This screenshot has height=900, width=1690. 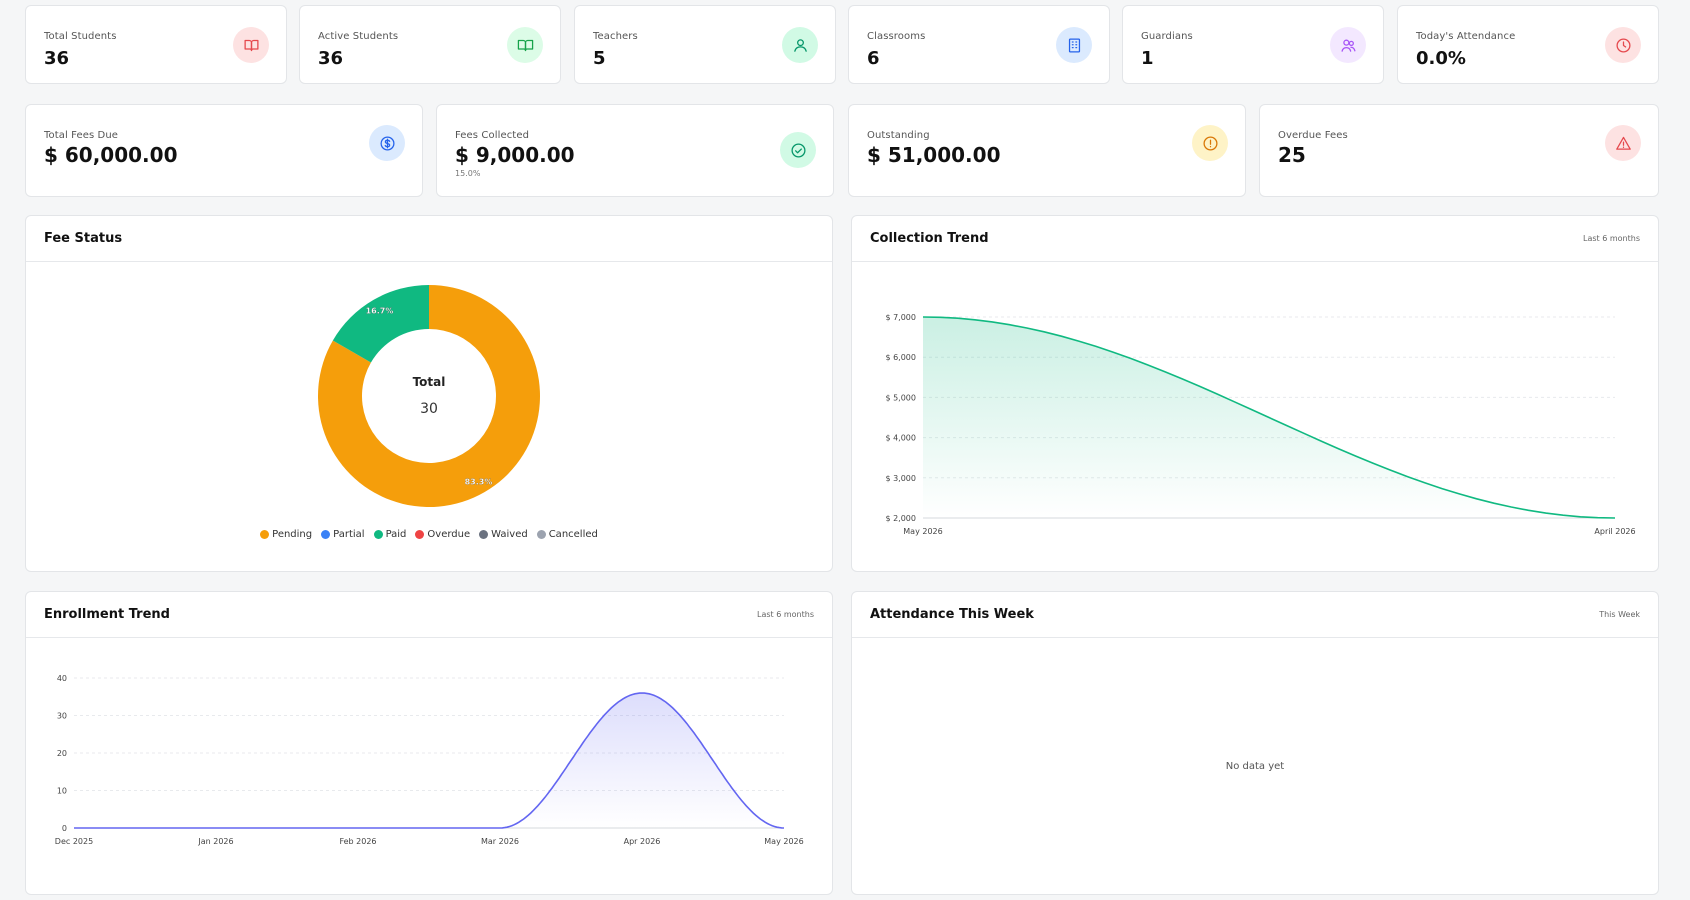 I want to click on y-tick-label: $ 2,000, so click(x=900, y=518).